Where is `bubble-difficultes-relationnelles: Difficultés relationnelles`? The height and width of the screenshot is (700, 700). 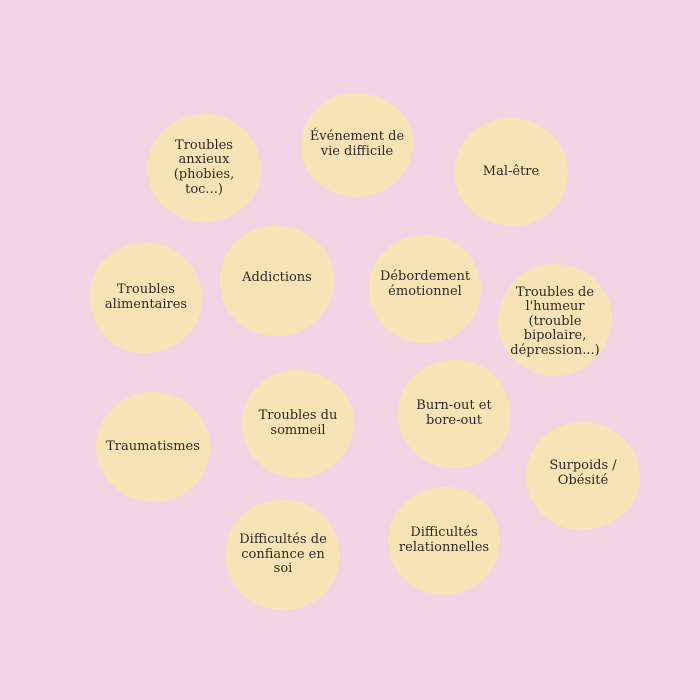
bubble-difficultes-relationnelles: Difficultés relationnelles is located at coordinates (444, 541).